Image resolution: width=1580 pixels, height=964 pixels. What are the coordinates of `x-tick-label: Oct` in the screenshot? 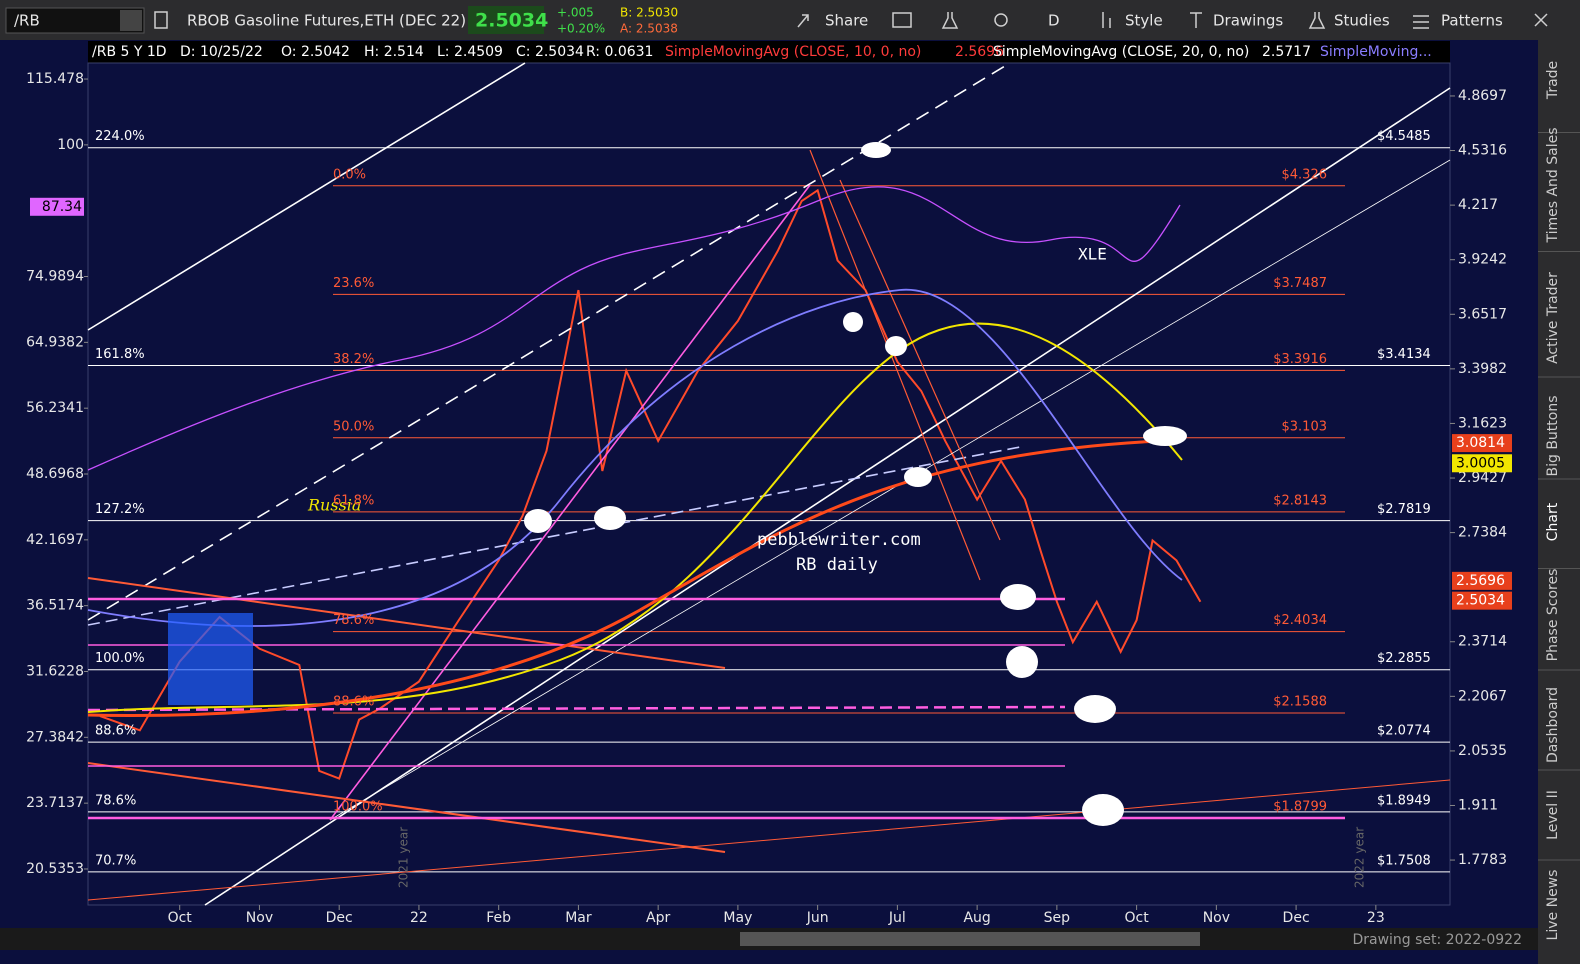 It's located at (1137, 918).